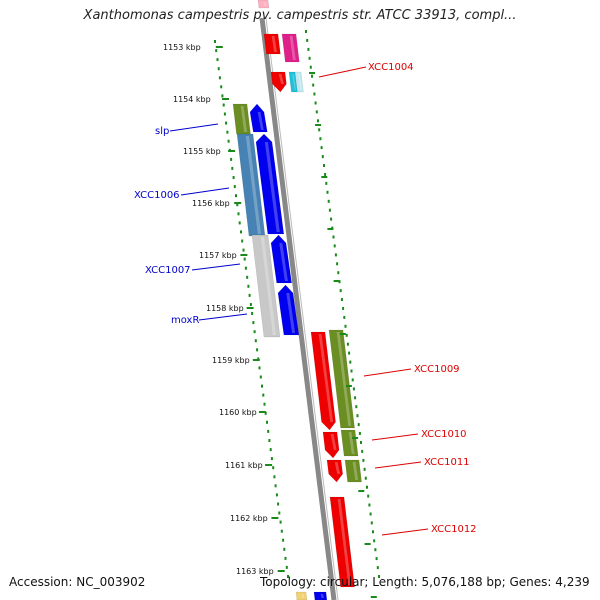 The image size is (600, 600). What do you see at coordinates (291, 313) in the screenshot?
I see `gene-moxr-highlight` at bounding box center [291, 313].